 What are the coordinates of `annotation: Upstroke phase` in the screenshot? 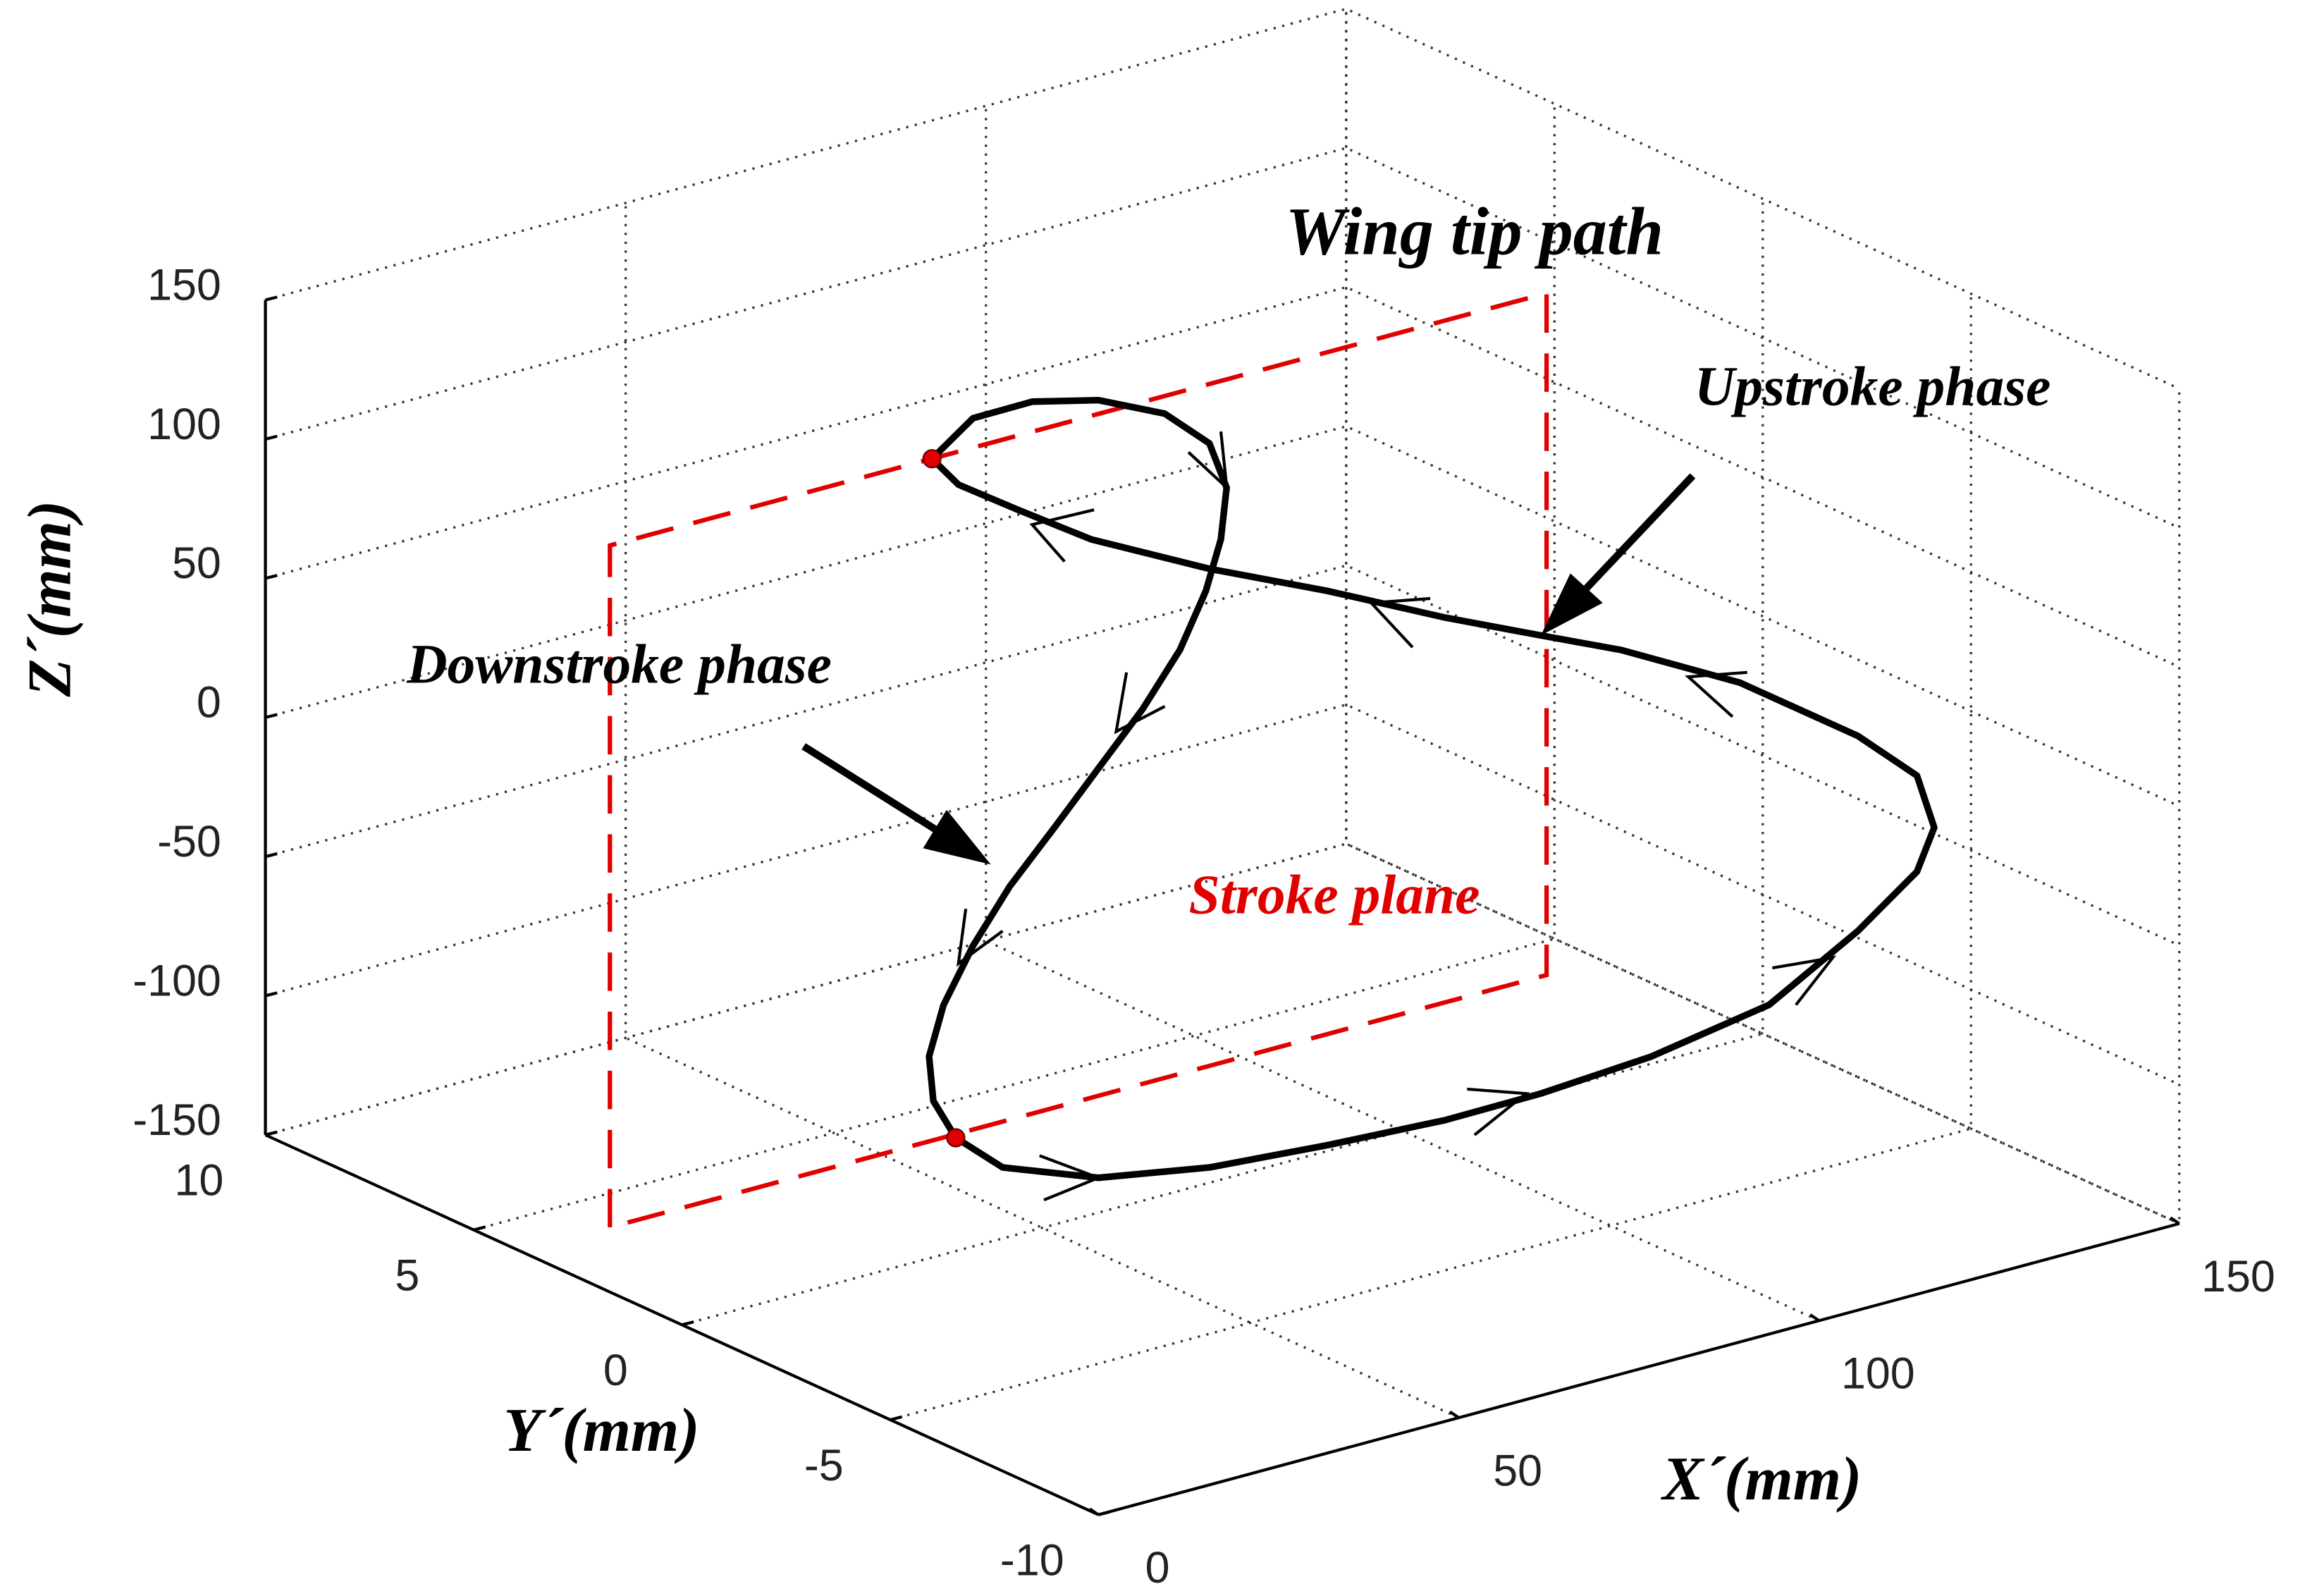 It's located at (1873, 386).